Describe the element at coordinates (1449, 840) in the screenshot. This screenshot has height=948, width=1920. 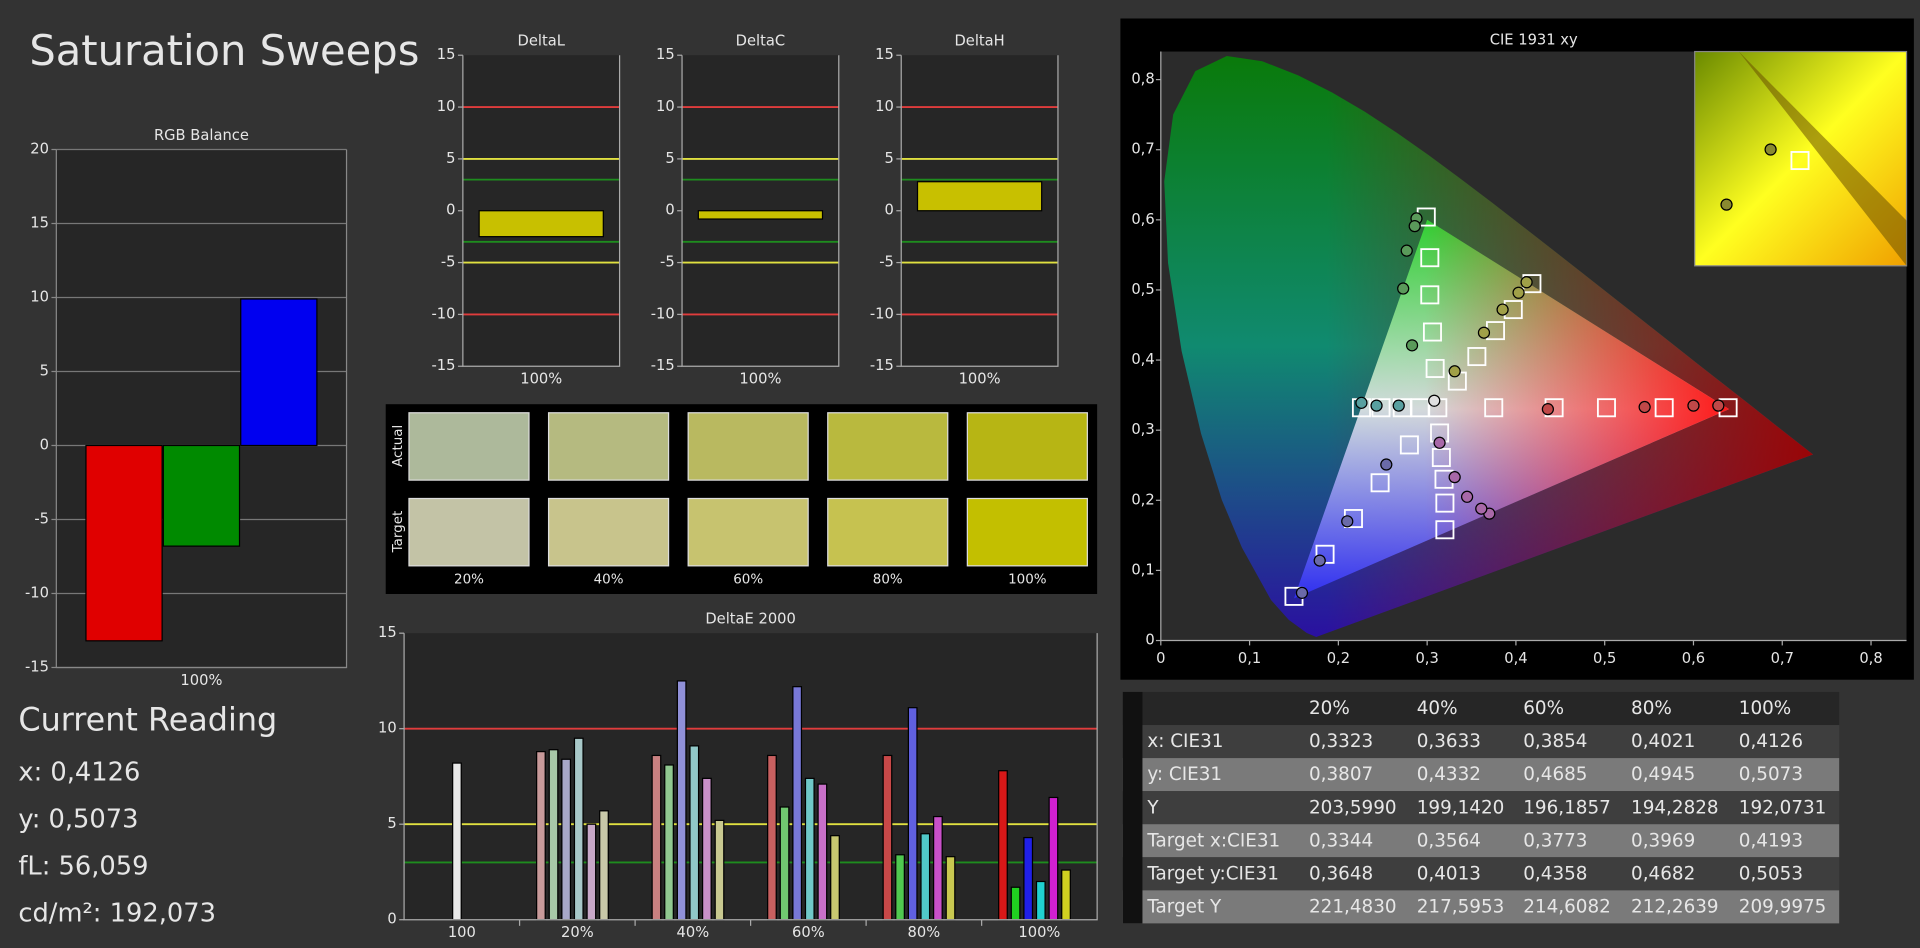
I see `table-cell: 0,3564` at that location.